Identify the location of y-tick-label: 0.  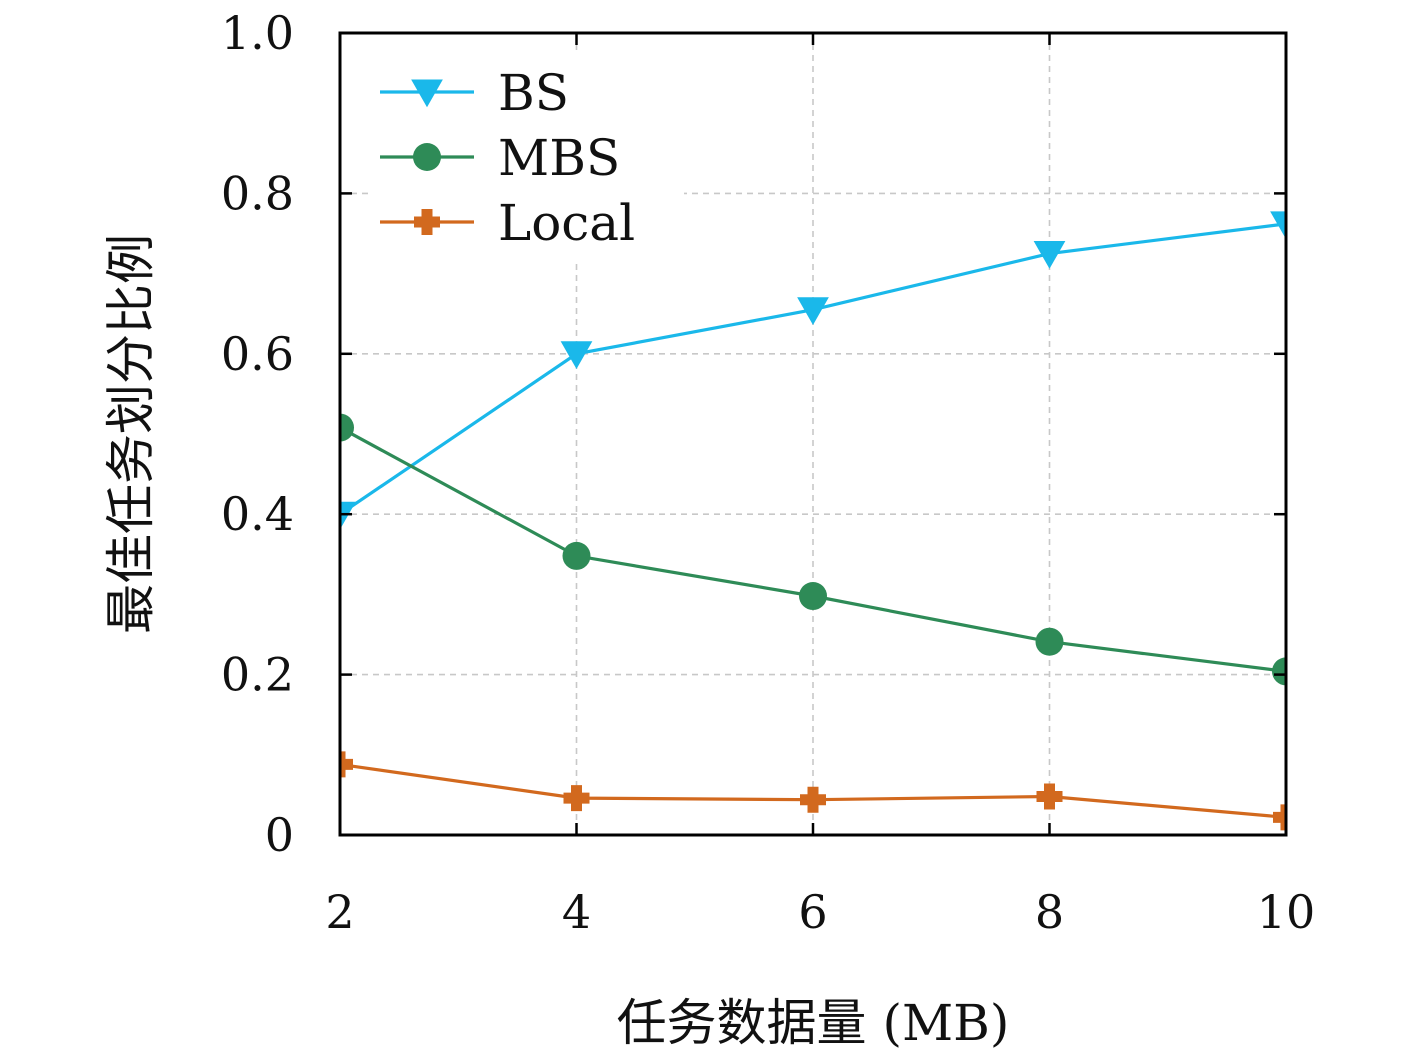
(279, 835).